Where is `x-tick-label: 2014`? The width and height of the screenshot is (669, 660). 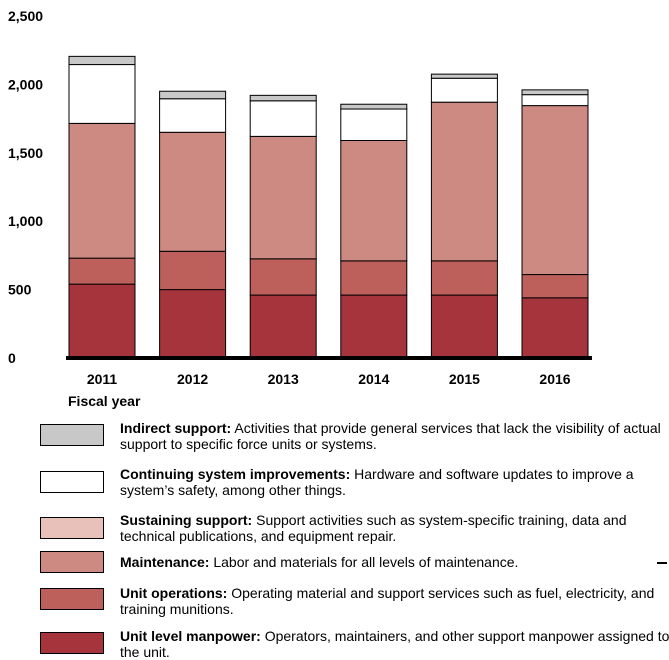
x-tick-label: 2014 is located at coordinates (373, 379).